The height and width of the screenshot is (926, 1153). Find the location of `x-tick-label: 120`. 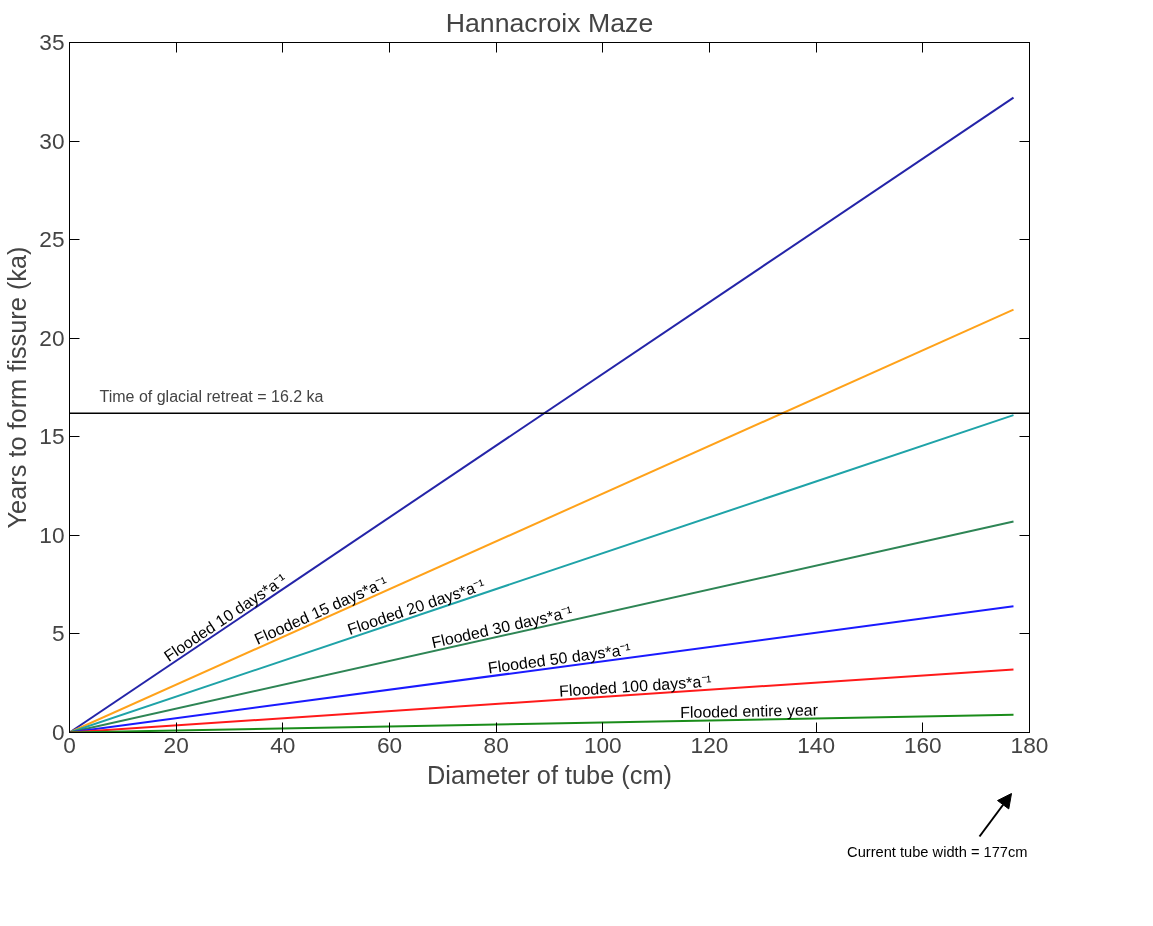

x-tick-label: 120 is located at coordinates (709, 744).